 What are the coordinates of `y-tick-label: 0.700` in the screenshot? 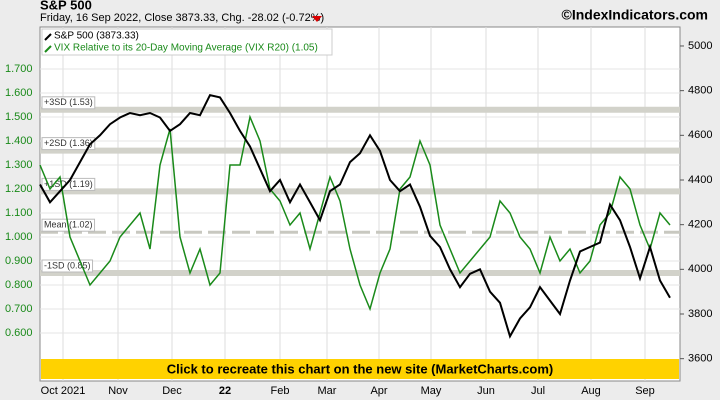 It's located at (19, 309).